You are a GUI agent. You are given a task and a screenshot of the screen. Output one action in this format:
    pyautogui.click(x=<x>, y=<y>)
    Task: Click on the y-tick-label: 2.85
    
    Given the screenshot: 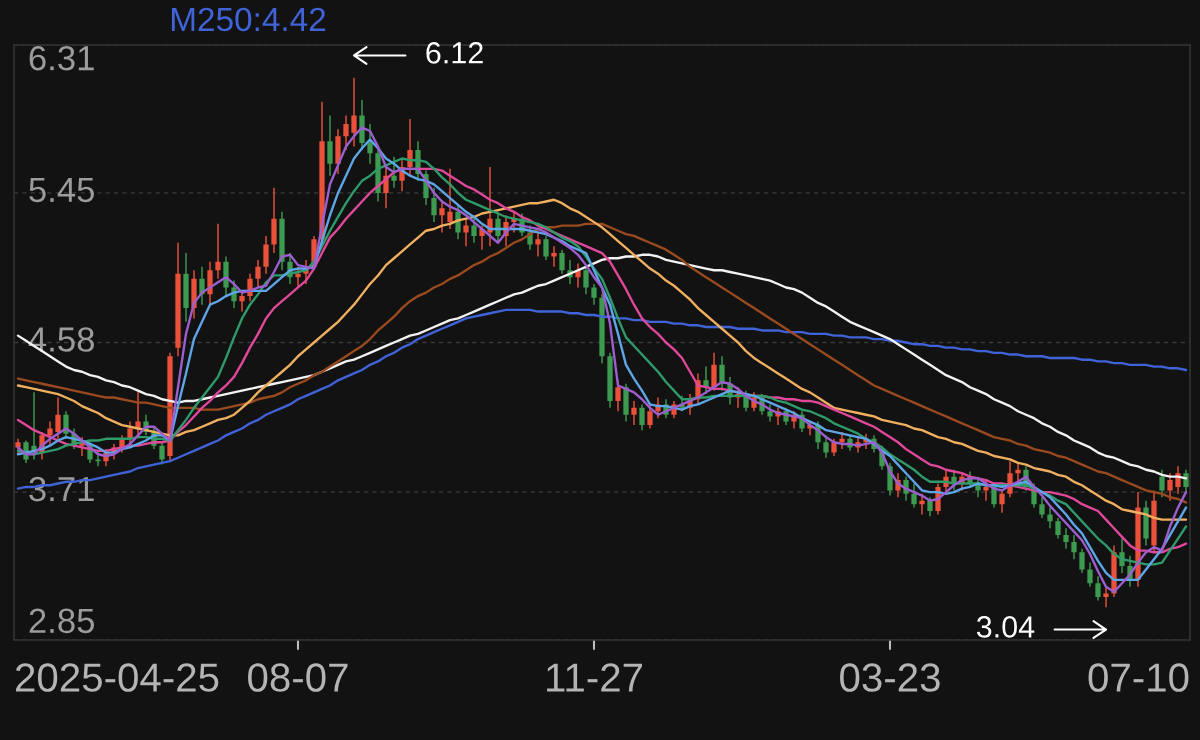 What is the action you would take?
    pyautogui.click(x=62, y=621)
    